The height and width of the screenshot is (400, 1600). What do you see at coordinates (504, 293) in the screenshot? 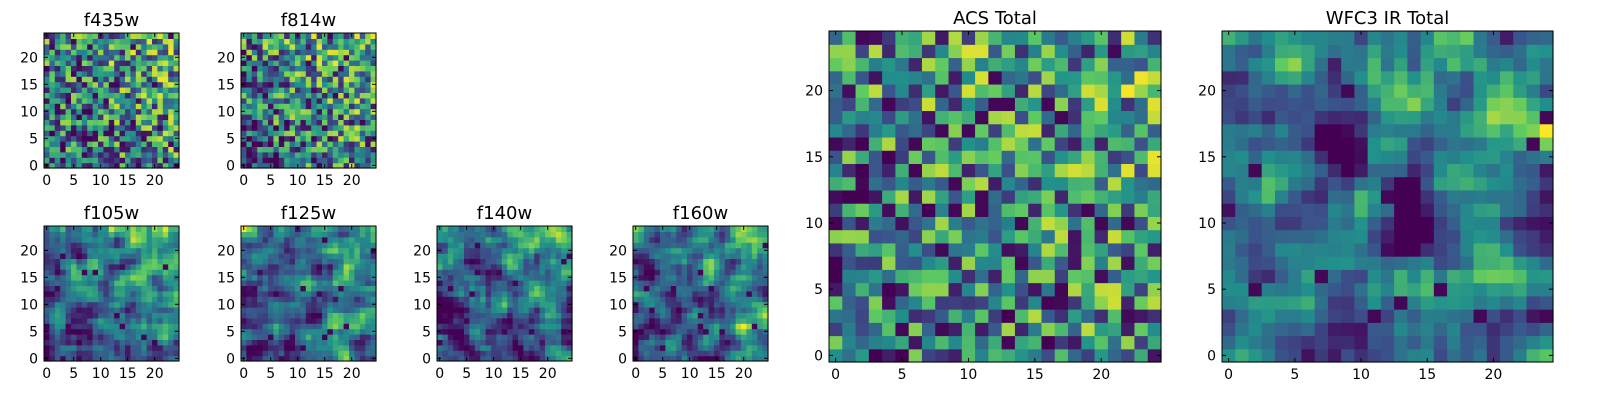
I see `axes-frame` at bounding box center [504, 293].